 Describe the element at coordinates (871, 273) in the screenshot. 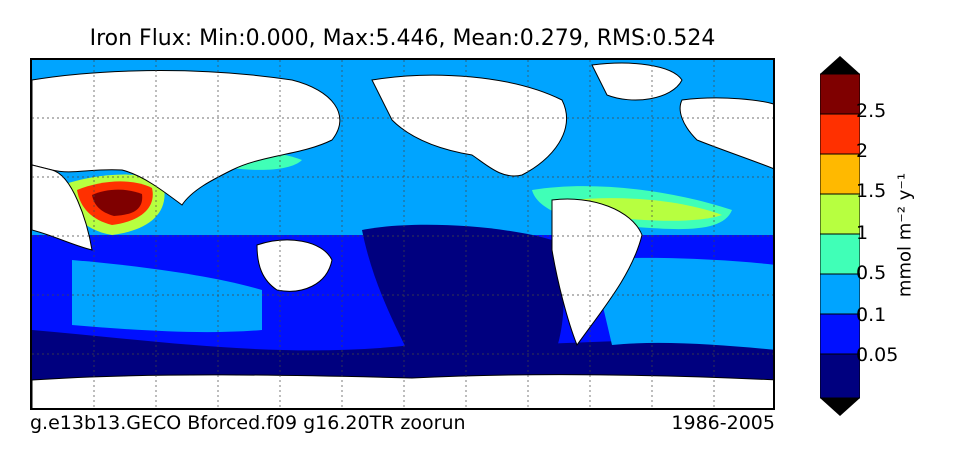

I see `colorbar-tick-0-5: 0.5` at that location.